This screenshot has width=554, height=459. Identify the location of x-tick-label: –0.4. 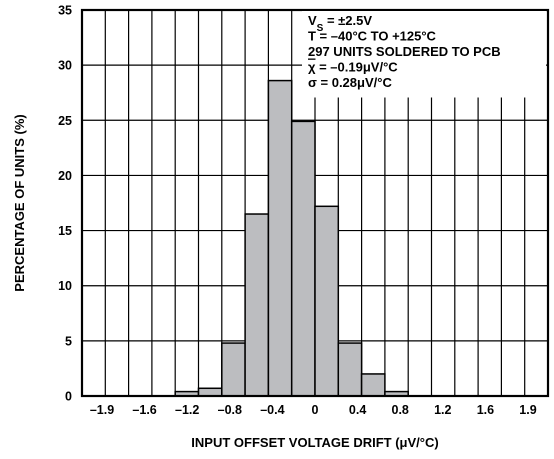
(272, 410).